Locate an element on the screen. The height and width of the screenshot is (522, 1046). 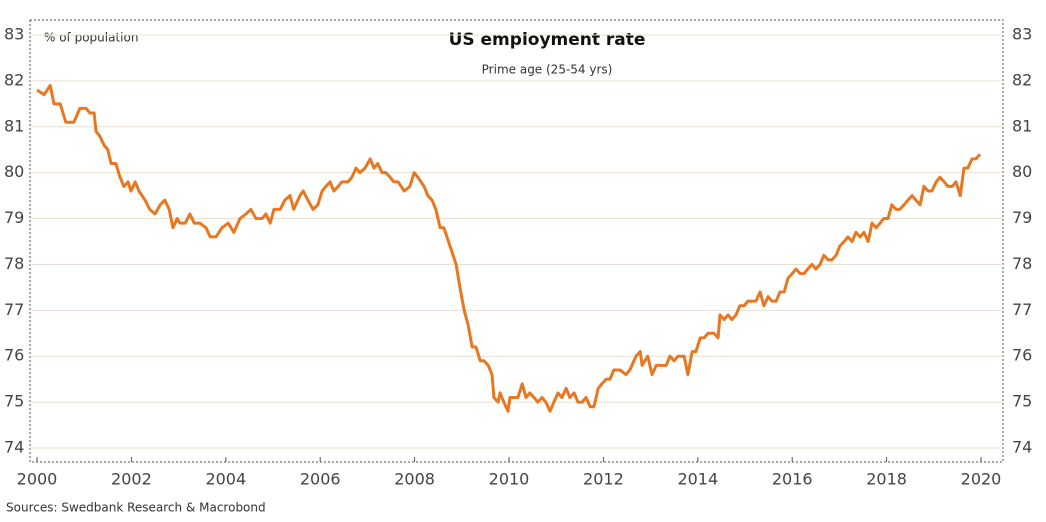
y2-tick-label: 82 is located at coordinates (1022, 79).